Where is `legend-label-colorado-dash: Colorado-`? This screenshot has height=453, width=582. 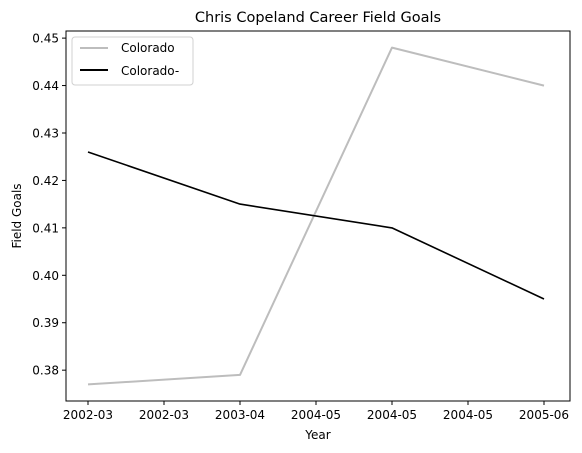
legend-label-colorado-dash: Colorado- is located at coordinates (150, 71).